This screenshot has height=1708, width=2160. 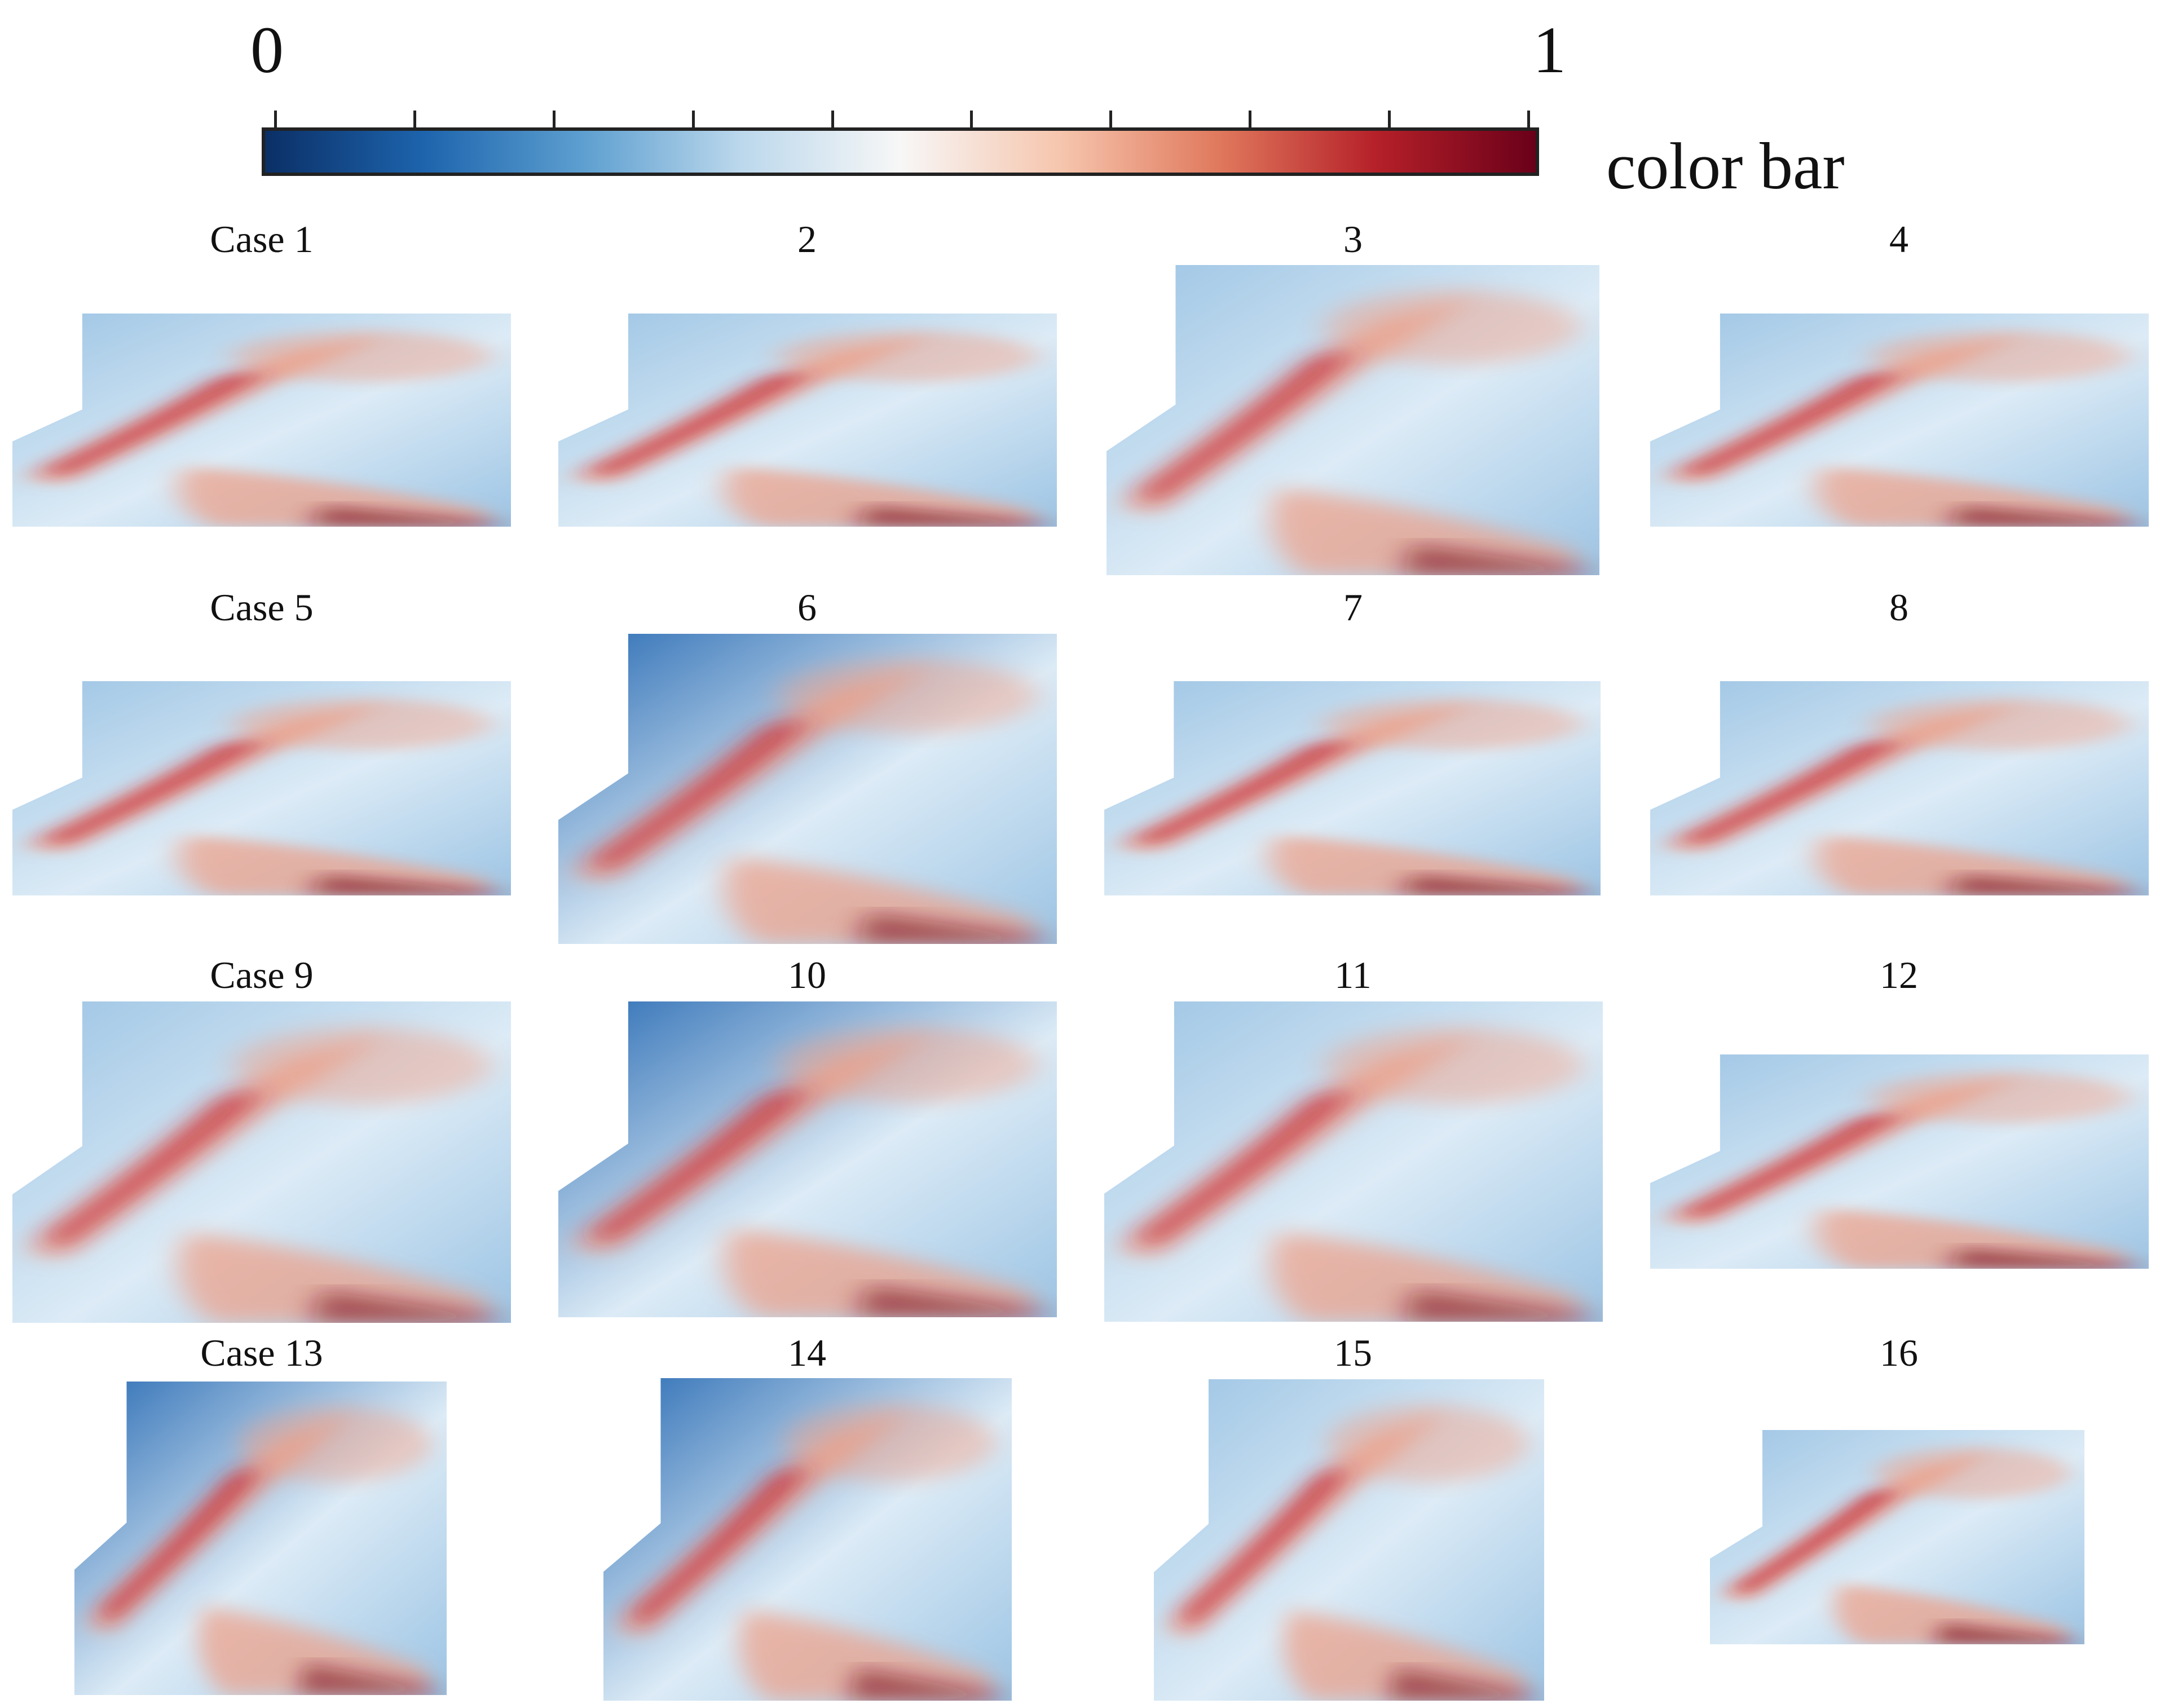 I want to click on colorbar-min-label: 0, so click(x=267, y=50).